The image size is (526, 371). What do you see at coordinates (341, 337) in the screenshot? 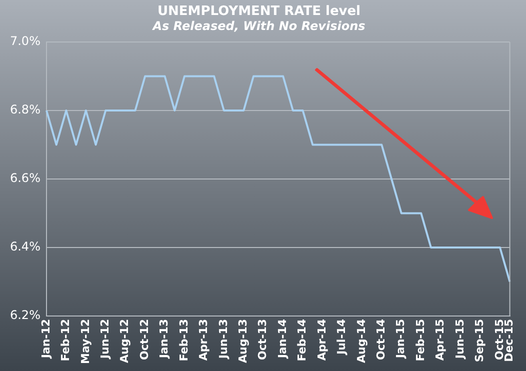
I see `x-tick-label: Jul-14` at bounding box center [341, 337].